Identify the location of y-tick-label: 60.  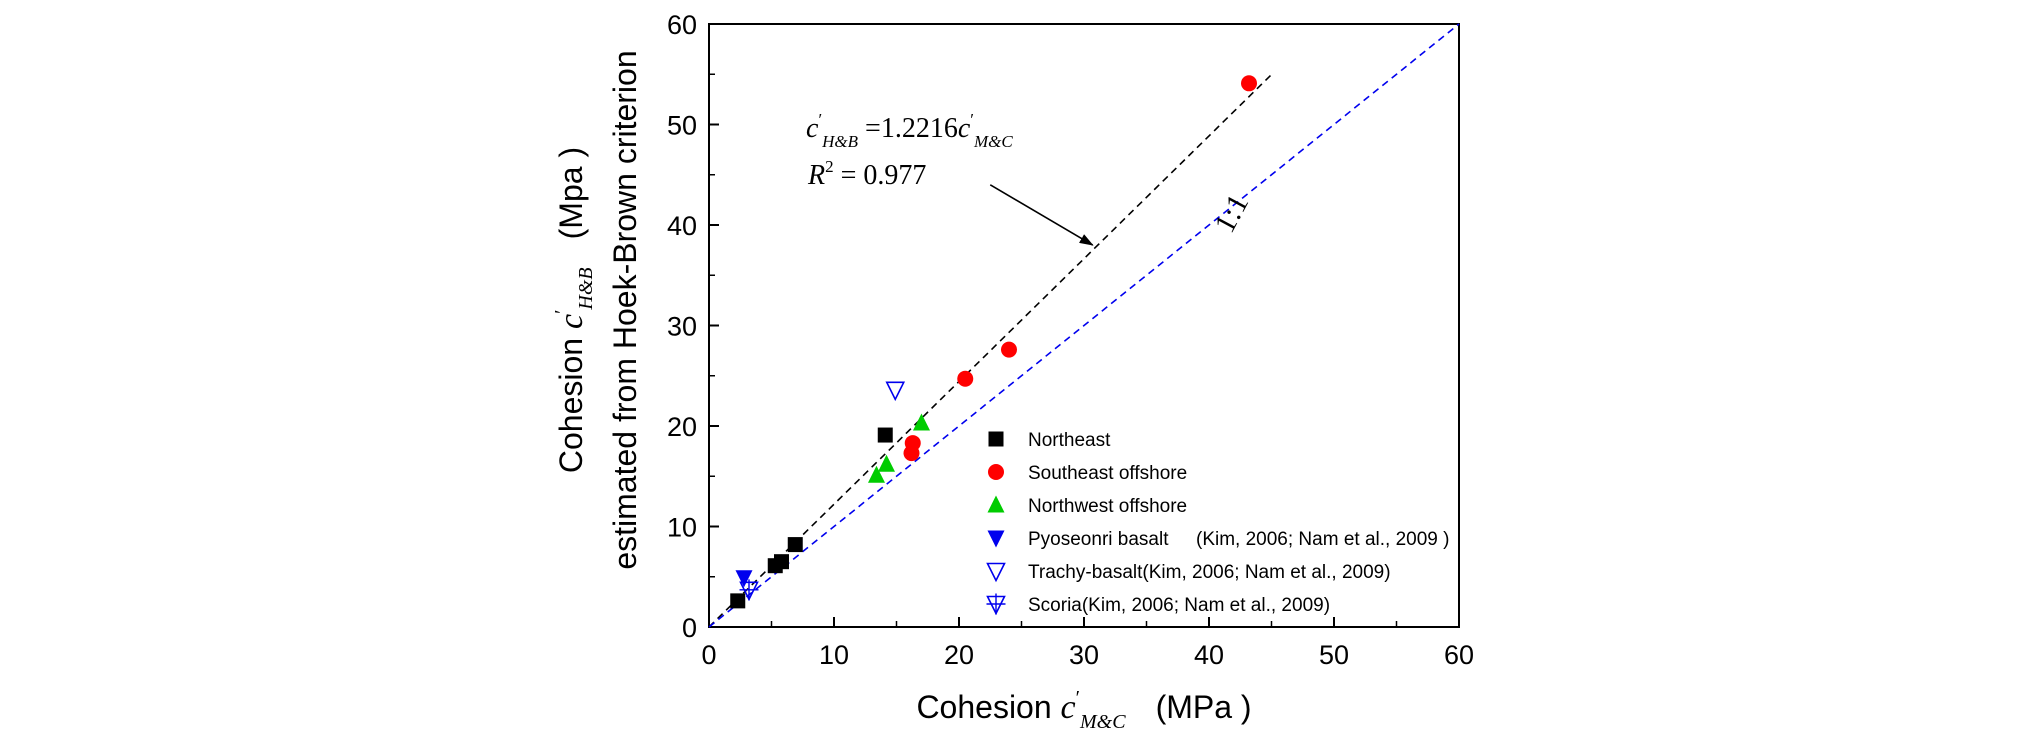
(682, 25).